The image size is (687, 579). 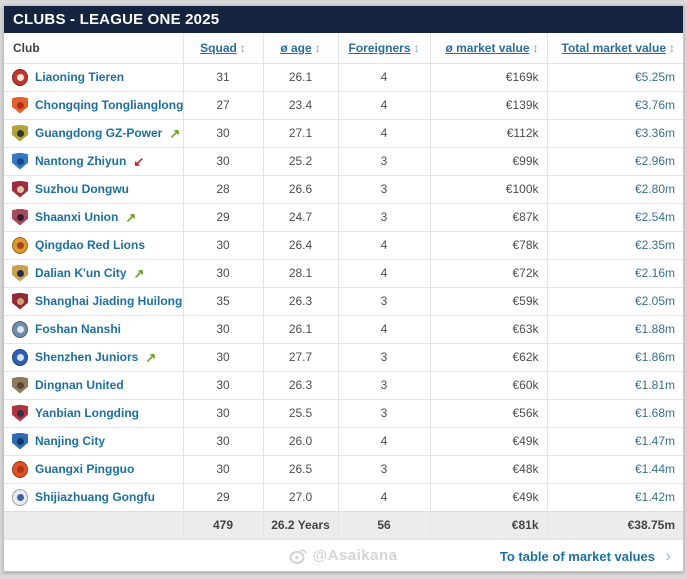 I want to click on club-link: Suzhou Dongwu, so click(x=82, y=189).